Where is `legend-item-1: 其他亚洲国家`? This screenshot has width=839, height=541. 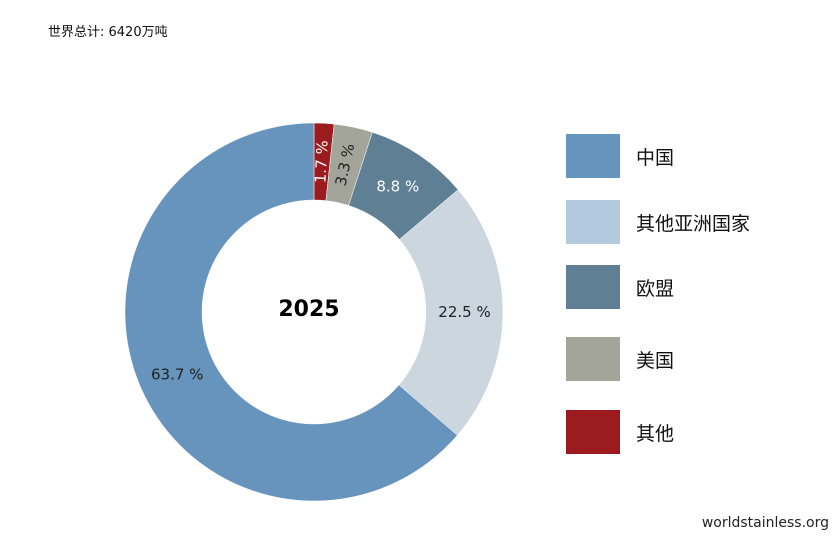 legend-item-1: 其他亚洲国家 is located at coordinates (691, 222).